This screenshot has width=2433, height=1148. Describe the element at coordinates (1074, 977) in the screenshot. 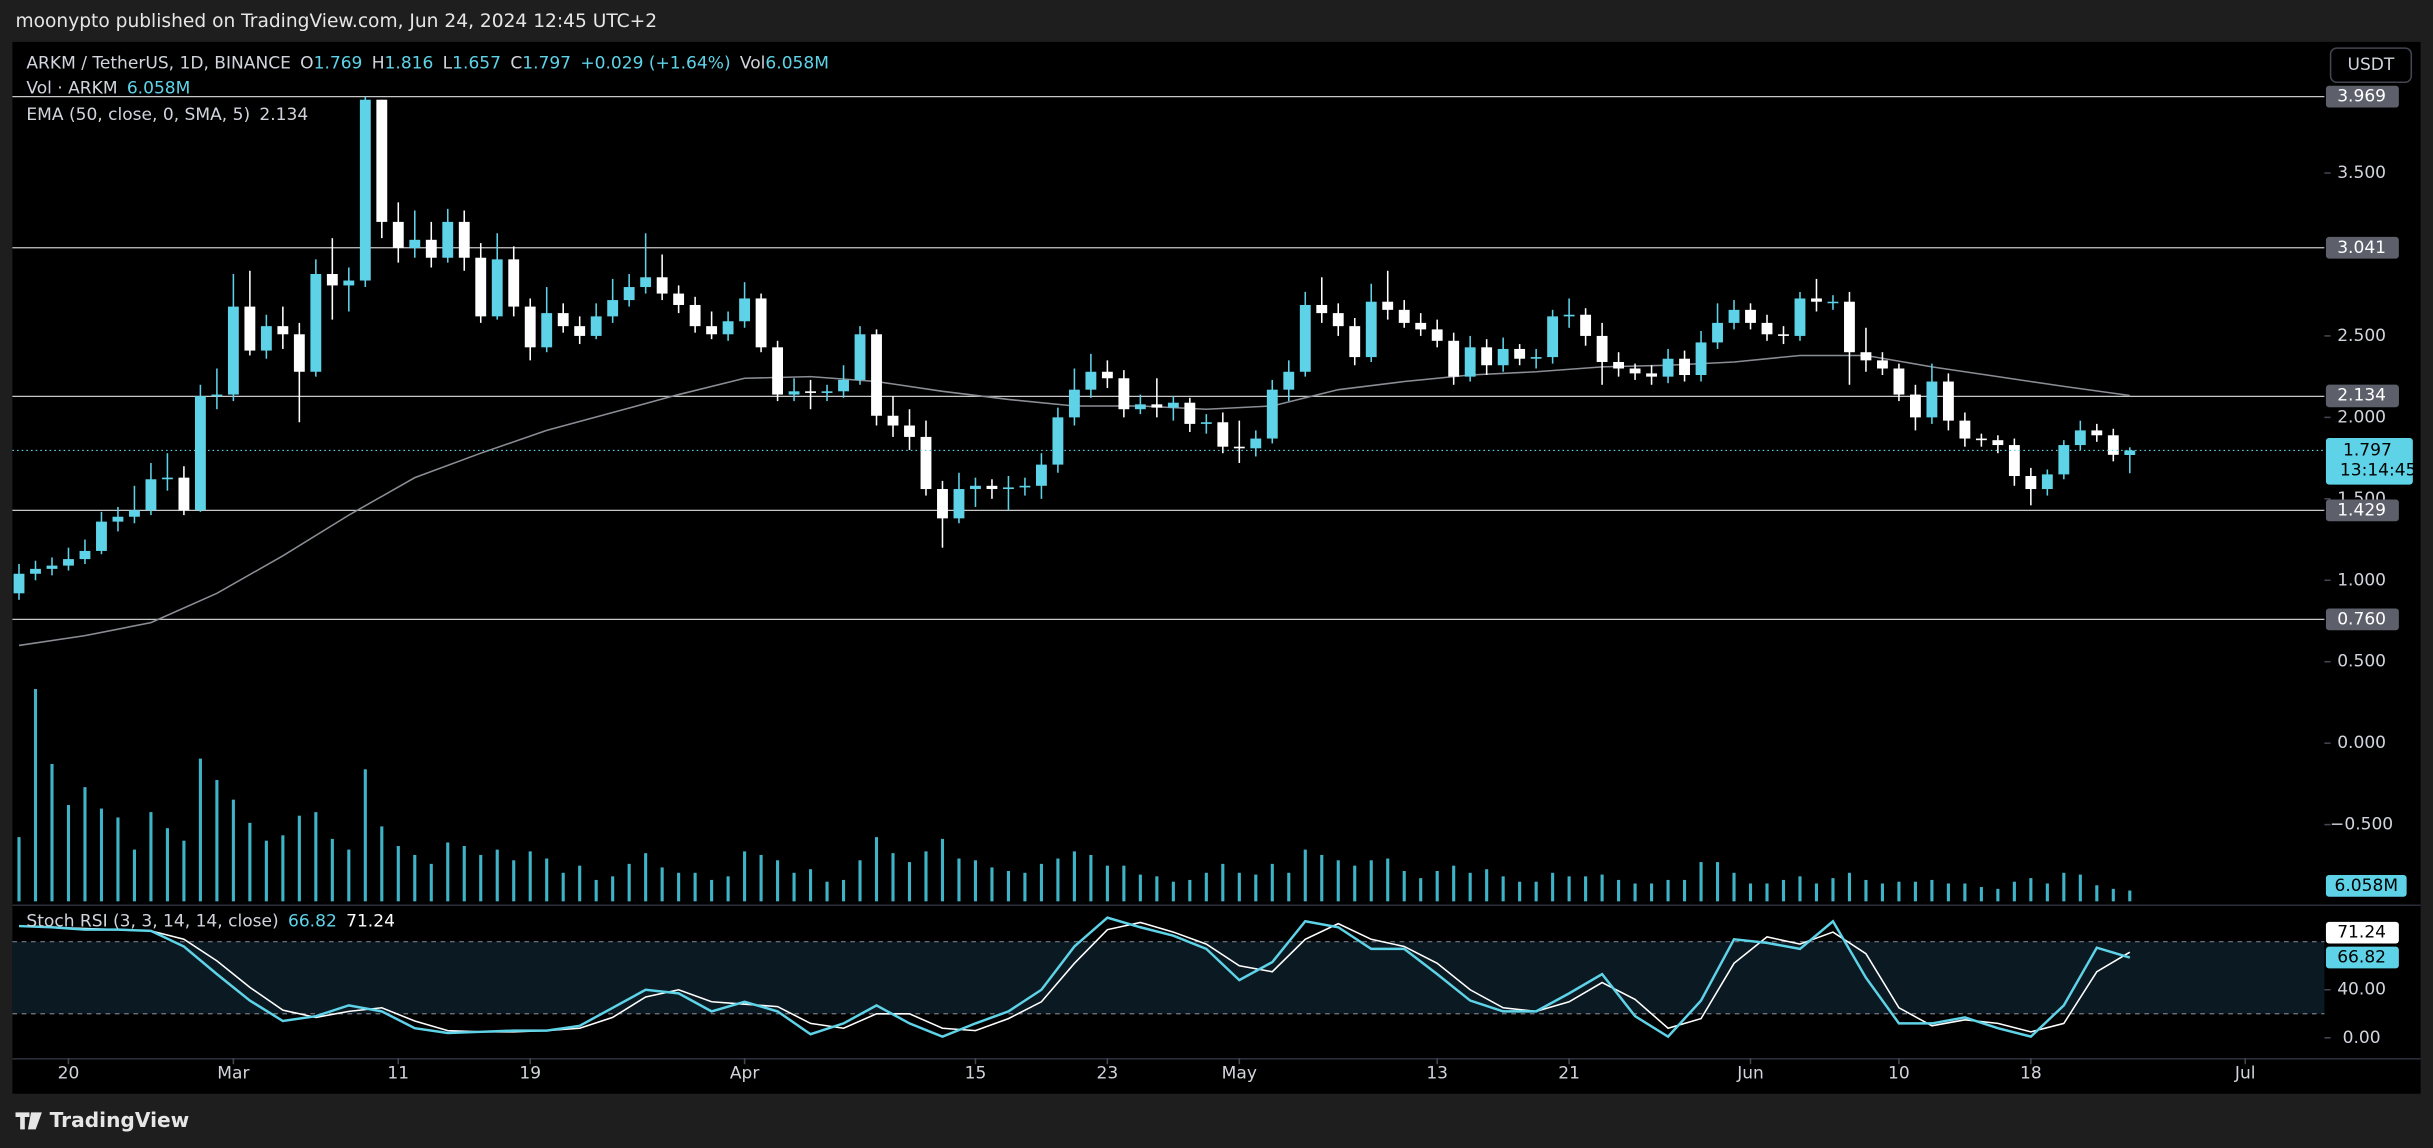

I see `stoch-k-line` at that location.